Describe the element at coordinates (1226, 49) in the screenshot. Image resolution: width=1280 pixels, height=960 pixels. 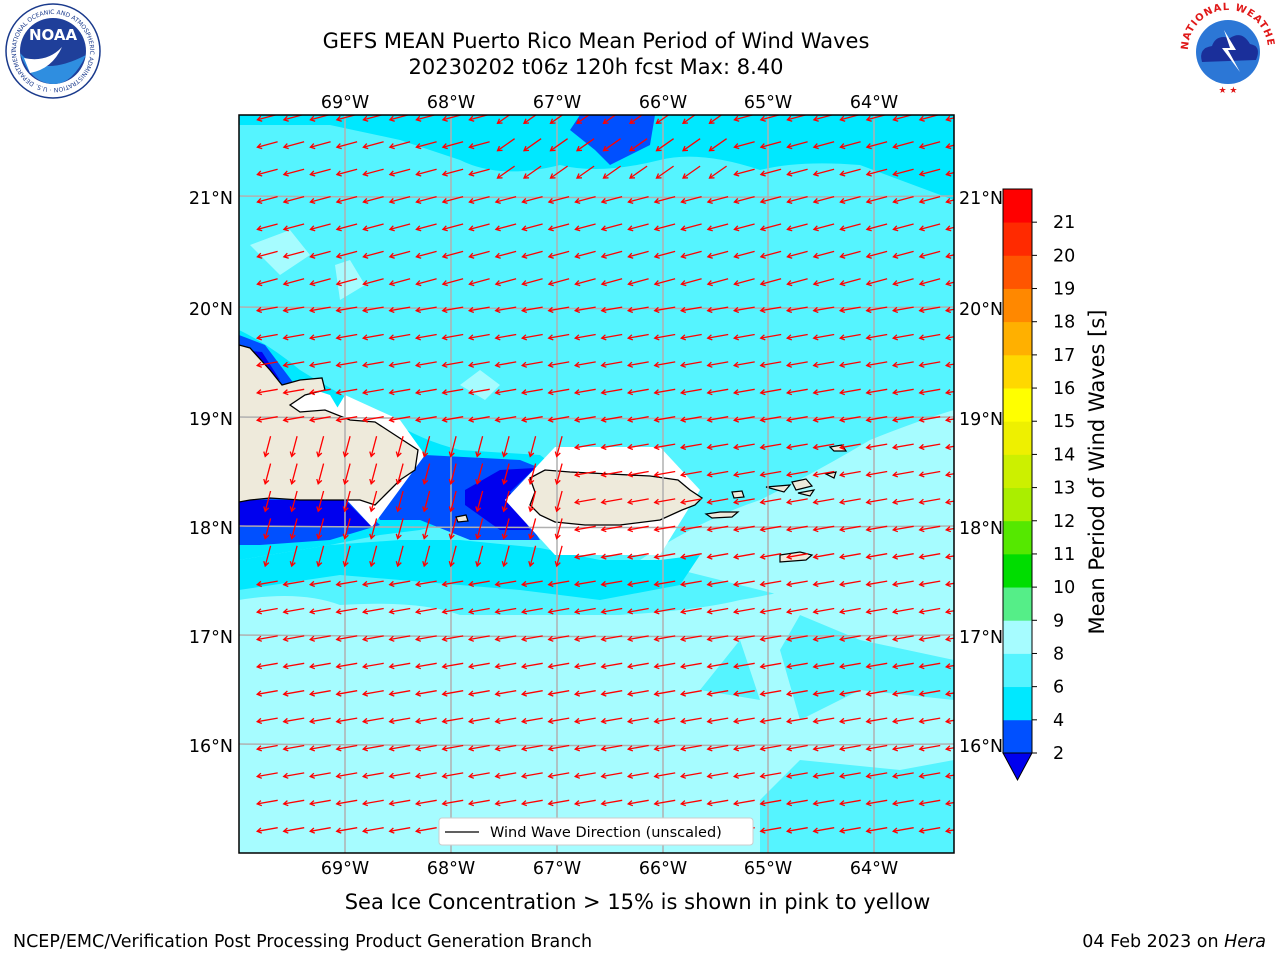
I see `nws-logo: NATIONAL WEATHER SERVICE ★ ★` at that location.